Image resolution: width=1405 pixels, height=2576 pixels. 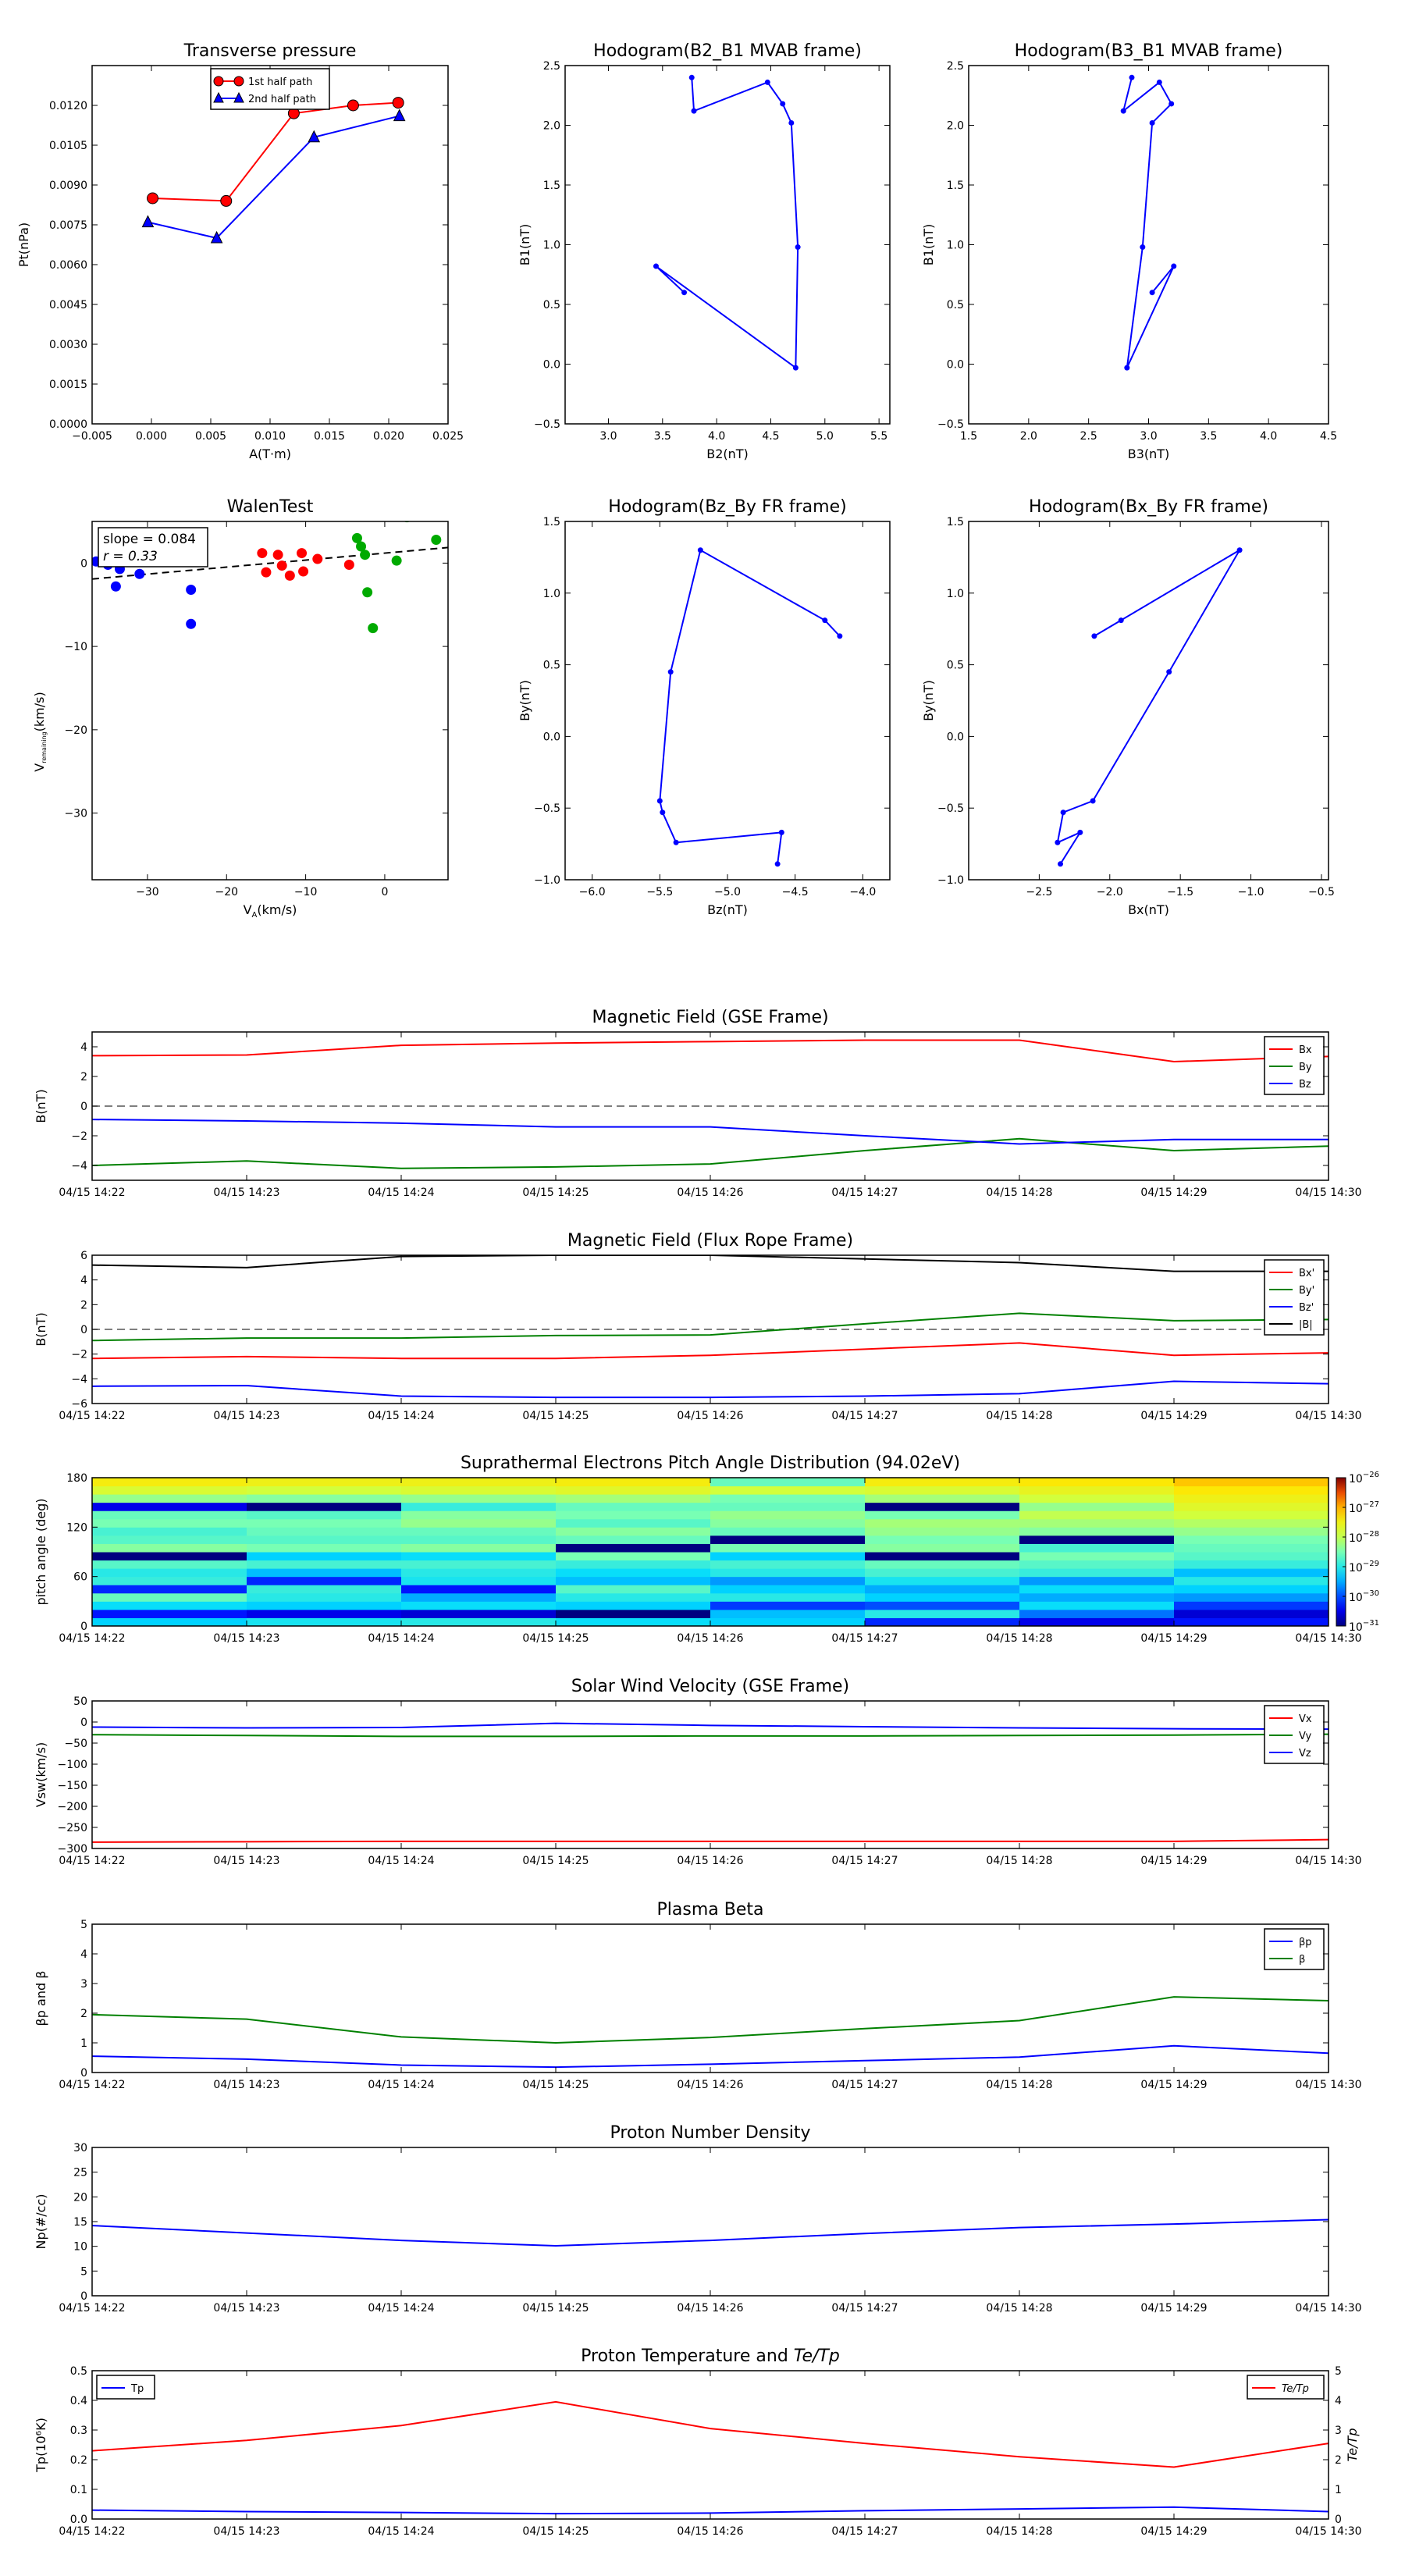 I want to click on timeseries-4-frame, so click(x=710, y=1775).